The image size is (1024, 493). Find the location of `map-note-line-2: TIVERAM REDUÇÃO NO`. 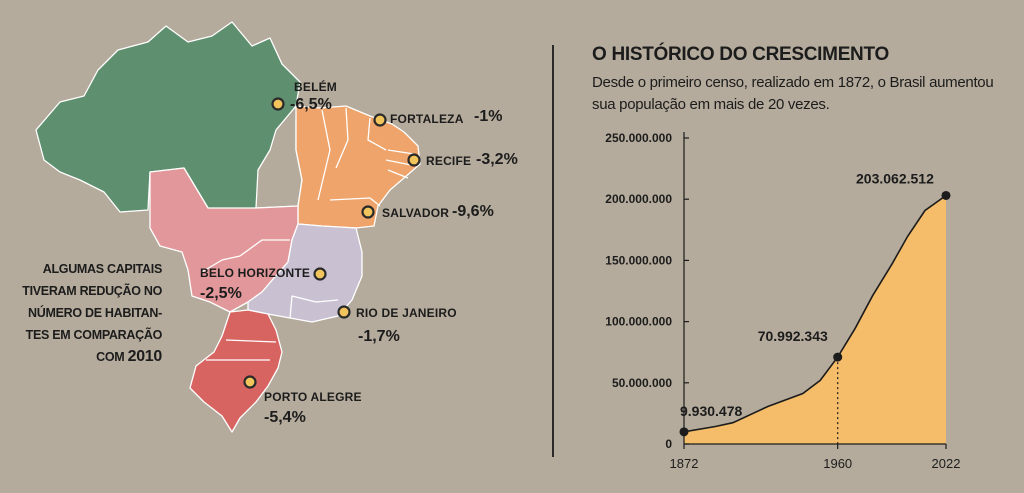

map-note-line-2: TIVERAM REDUÇÃO NO is located at coordinates (92, 291).